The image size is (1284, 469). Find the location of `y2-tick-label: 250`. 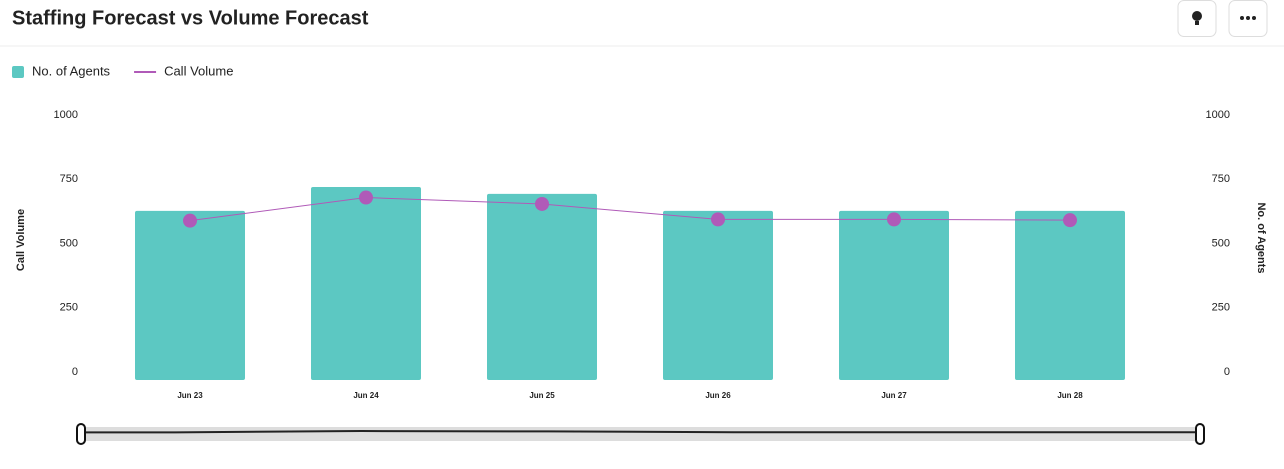

y2-tick-label: 250 is located at coordinates (1221, 308).